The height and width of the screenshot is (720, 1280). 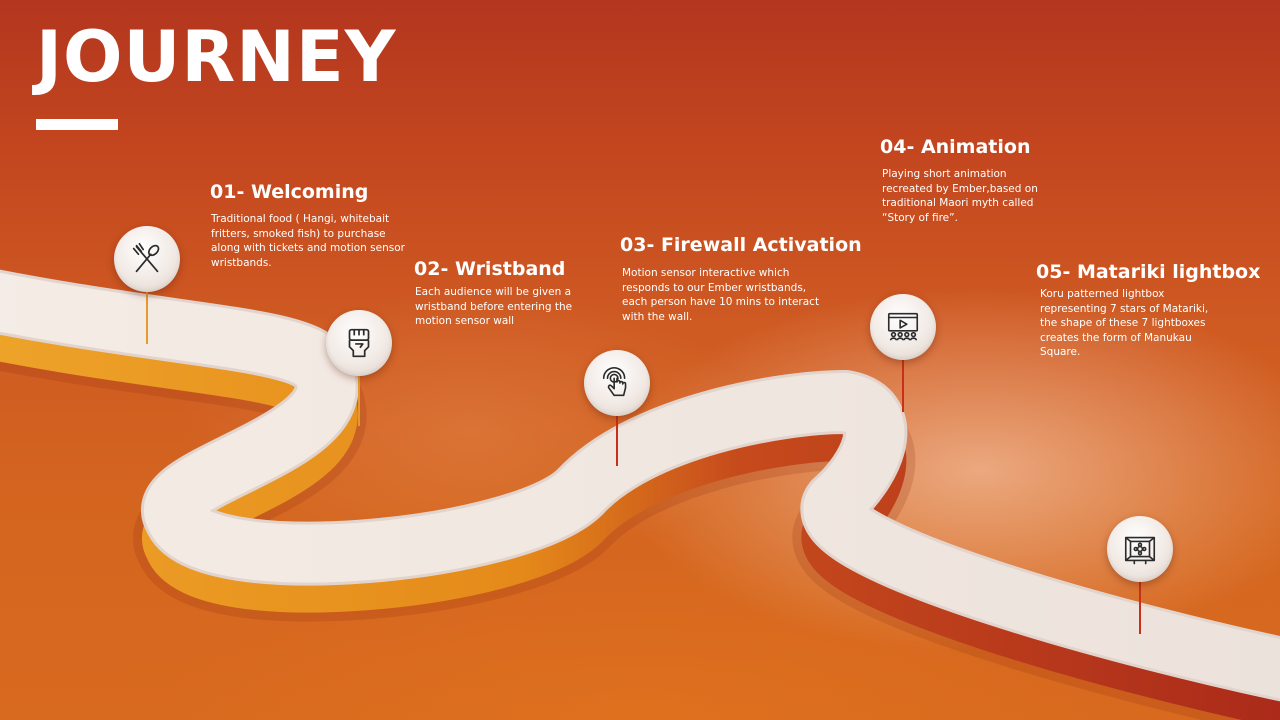 What do you see at coordinates (216, 57) in the screenshot?
I see `page-title: JOURNEY` at bounding box center [216, 57].